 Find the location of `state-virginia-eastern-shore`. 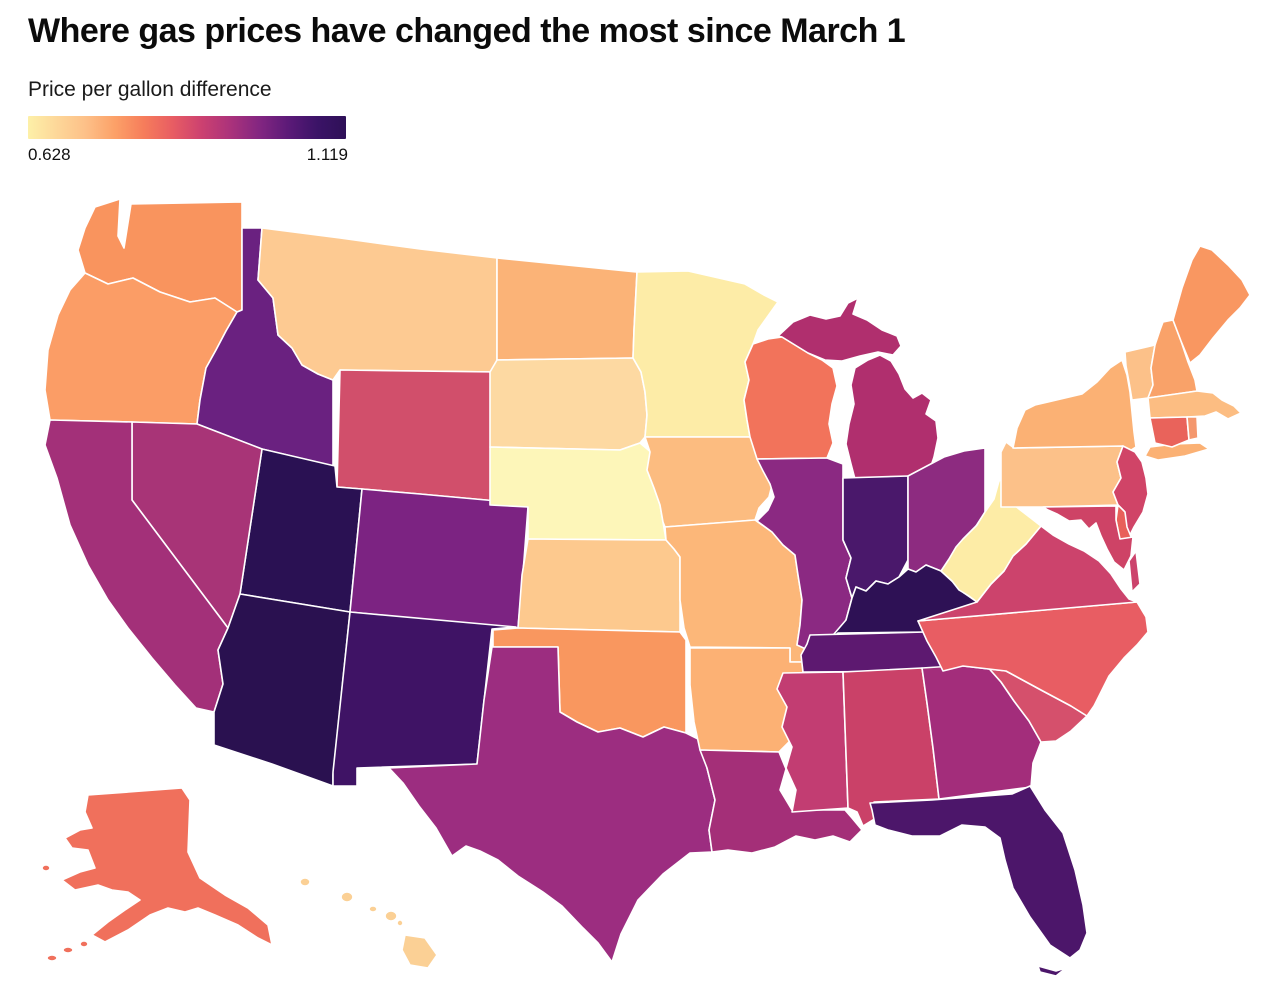

state-virginia-eastern-shore is located at coordinates (1134, 571).